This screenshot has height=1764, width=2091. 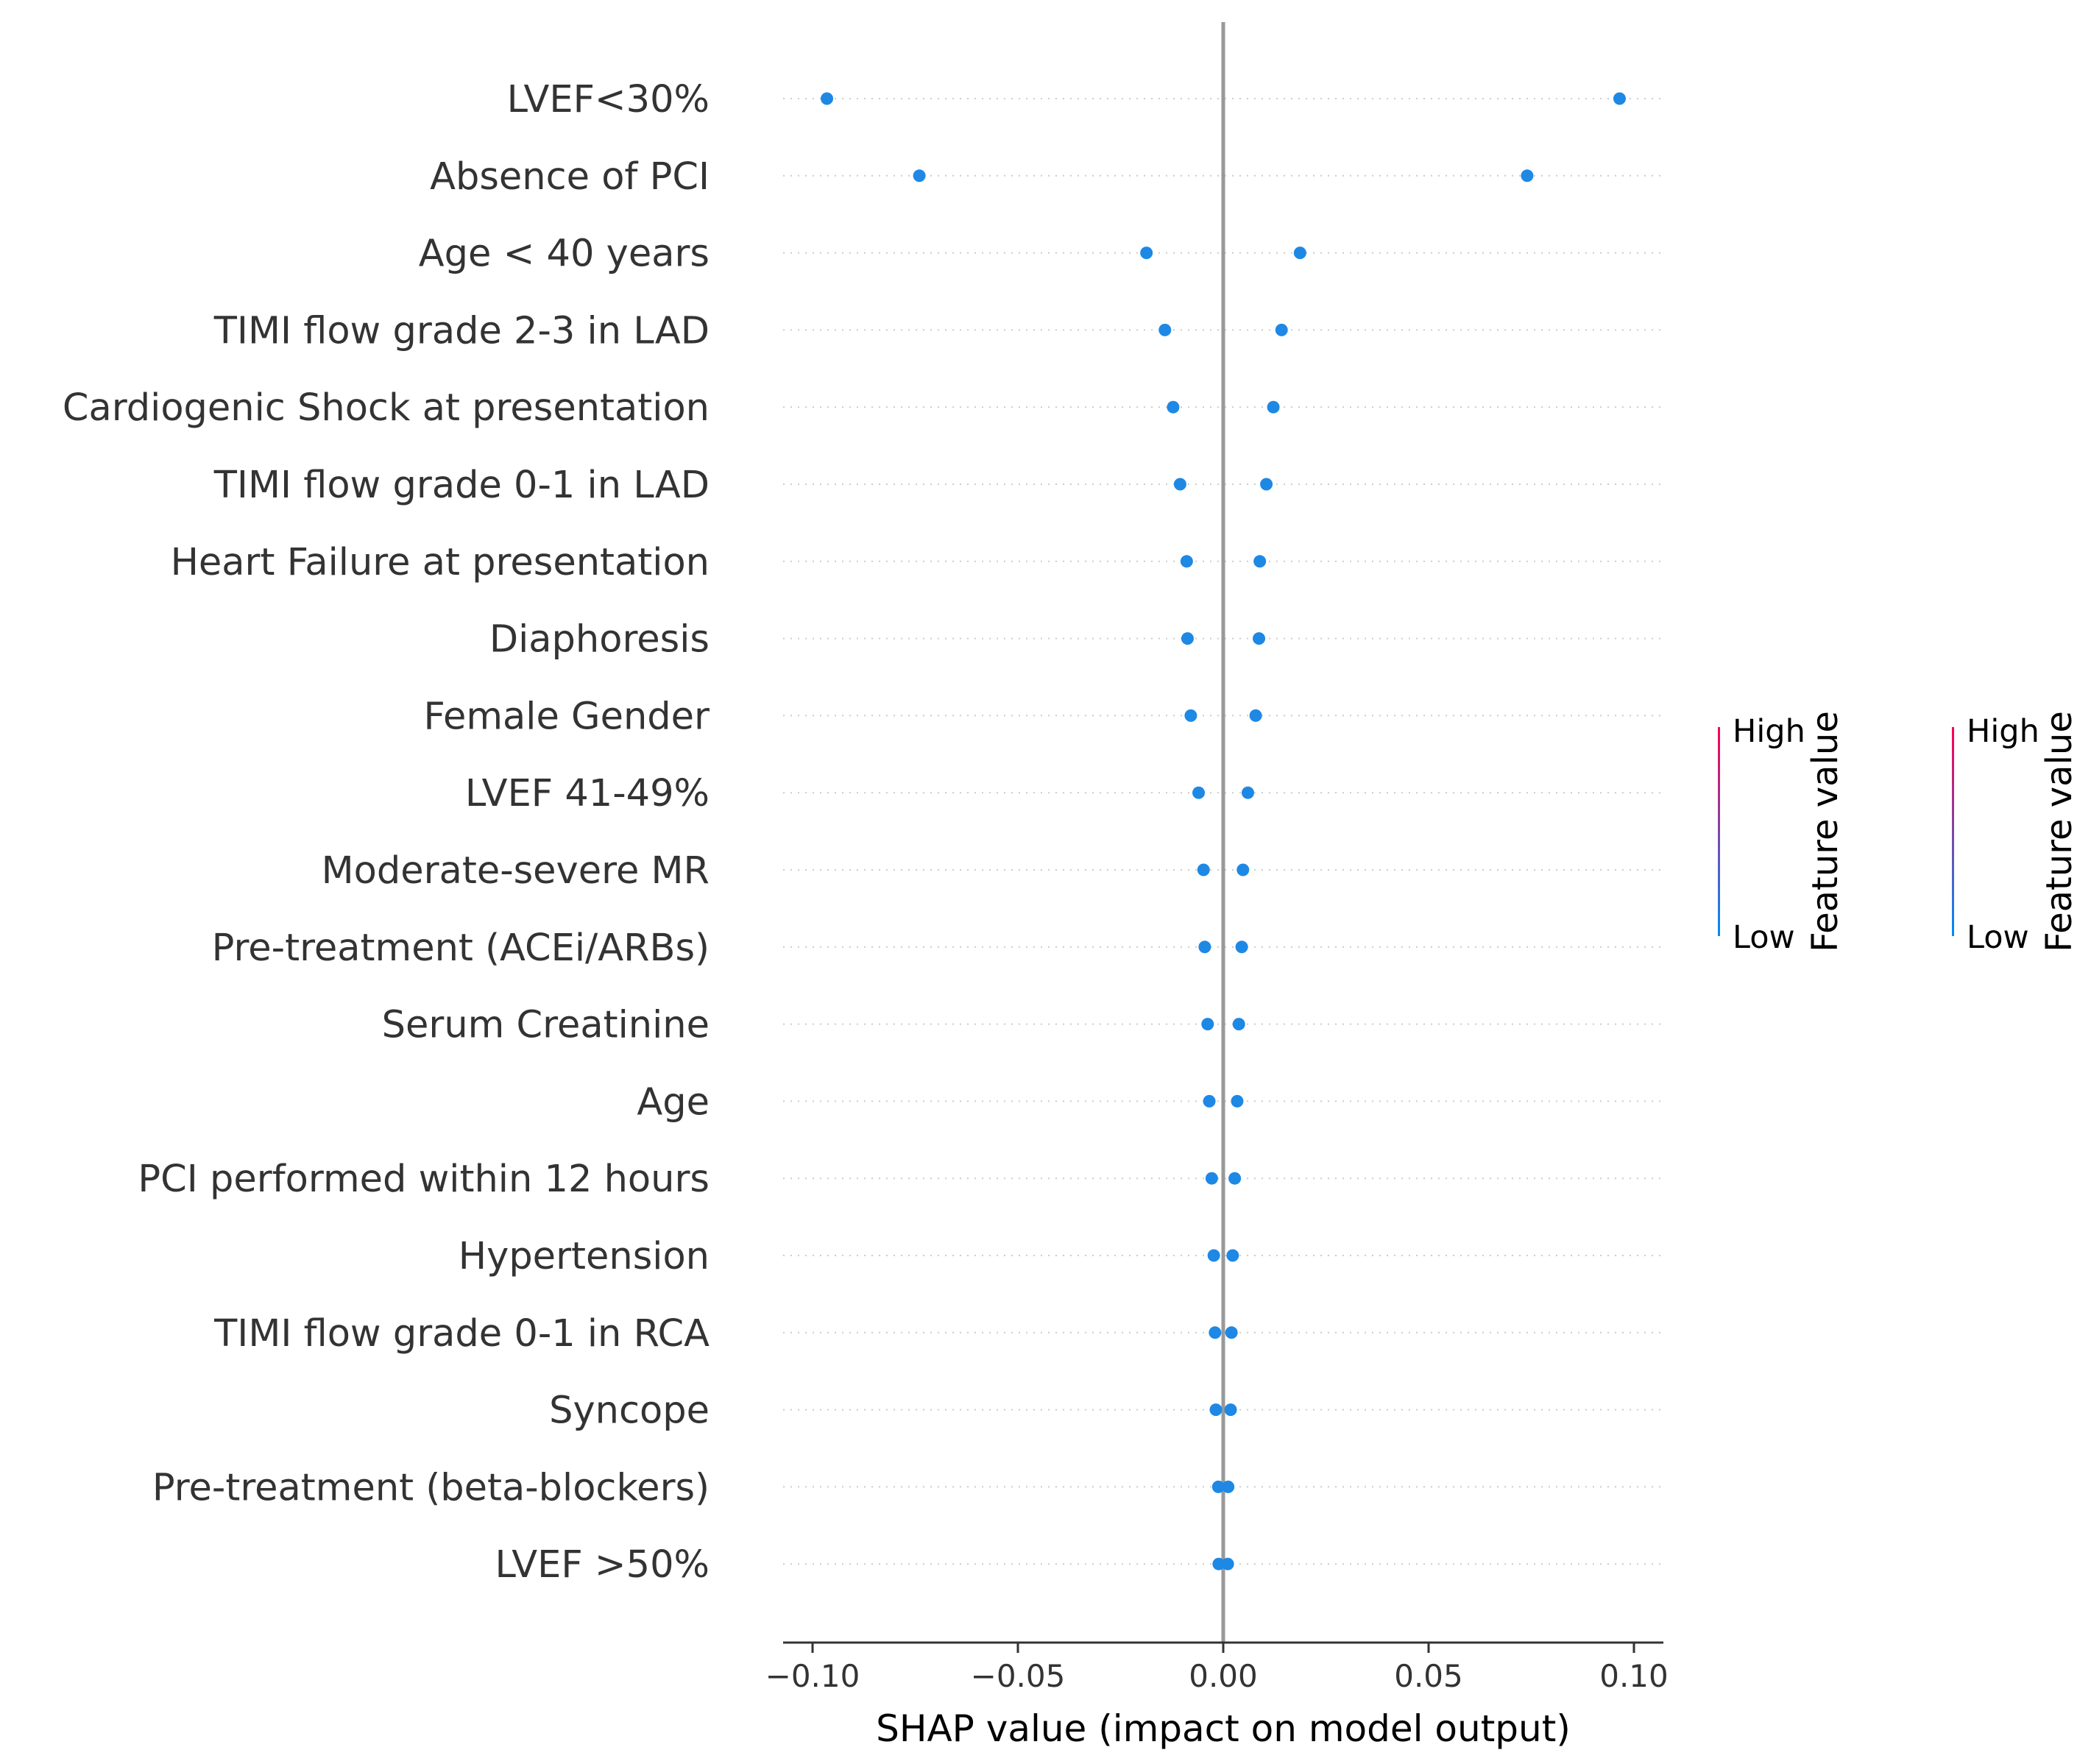 What do you see at coordinates (1223, 1728) in the screenshot?
I see `x-axis-title: SHAP value (impact on model output)` at bounding box center [1223, 1728].